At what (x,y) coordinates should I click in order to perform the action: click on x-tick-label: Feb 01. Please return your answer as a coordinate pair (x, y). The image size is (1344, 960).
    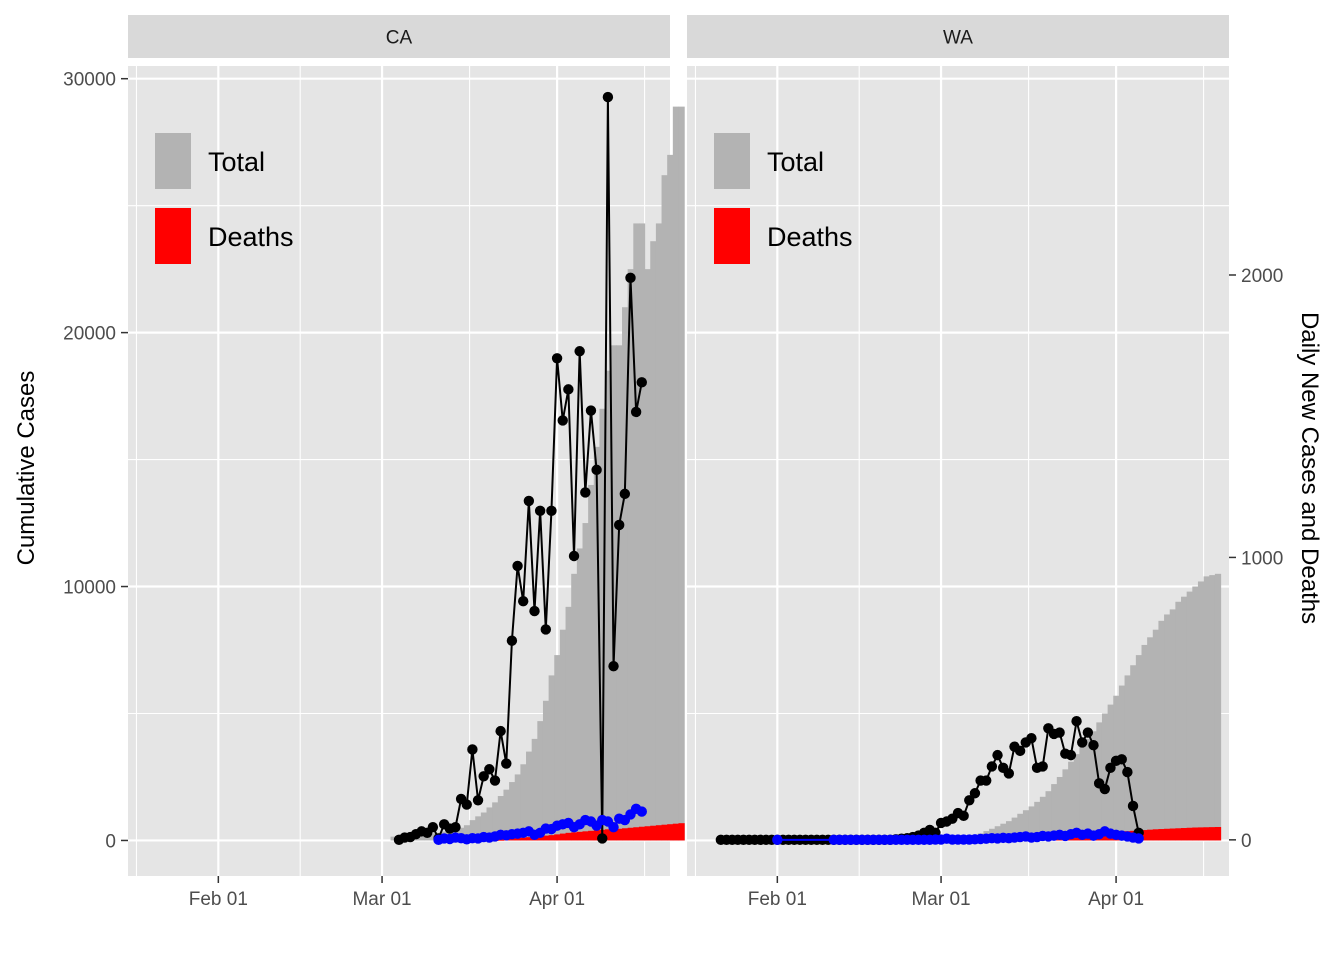
    Looking at the image, I should click on (777, 899).